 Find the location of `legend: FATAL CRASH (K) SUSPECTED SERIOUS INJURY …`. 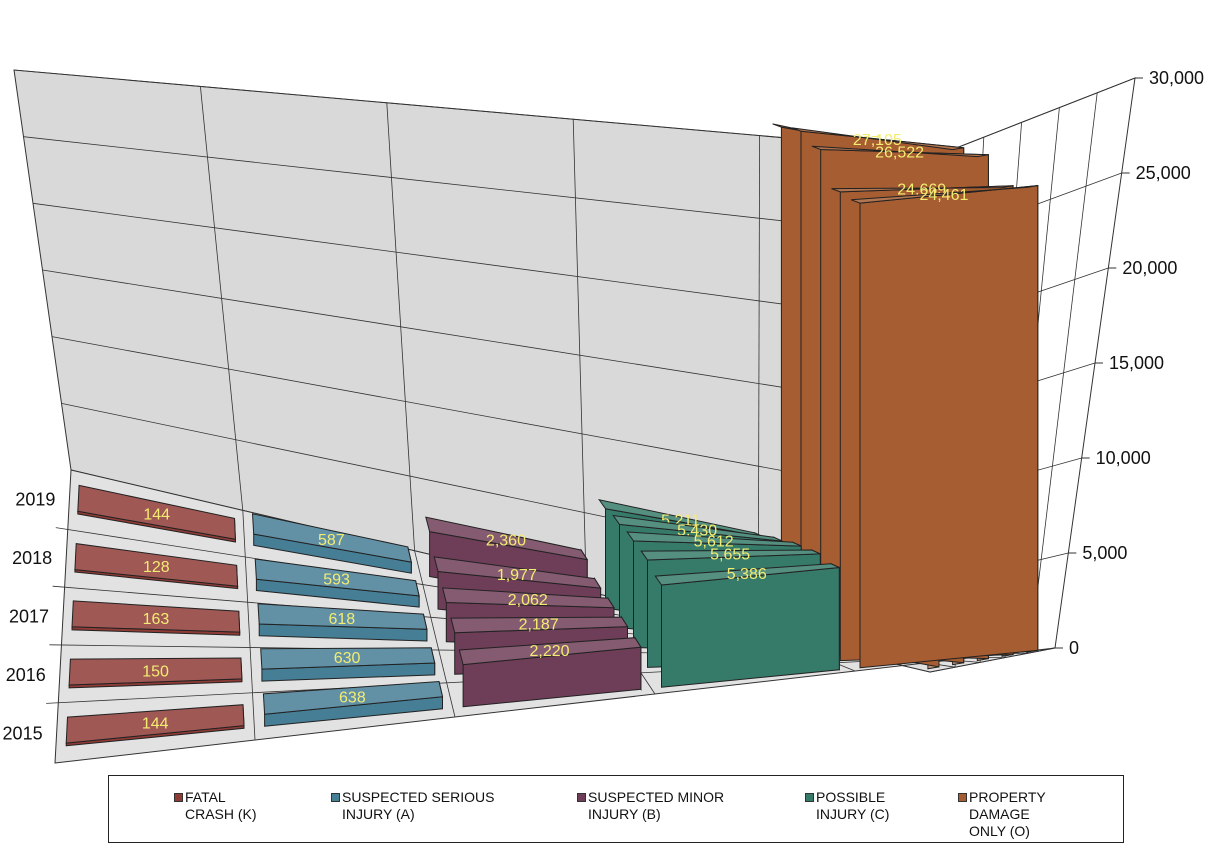

legend: FATAL CRASH (K) SUSPECTED SERIOUS INJURY … is located at coordinates (616, 809).